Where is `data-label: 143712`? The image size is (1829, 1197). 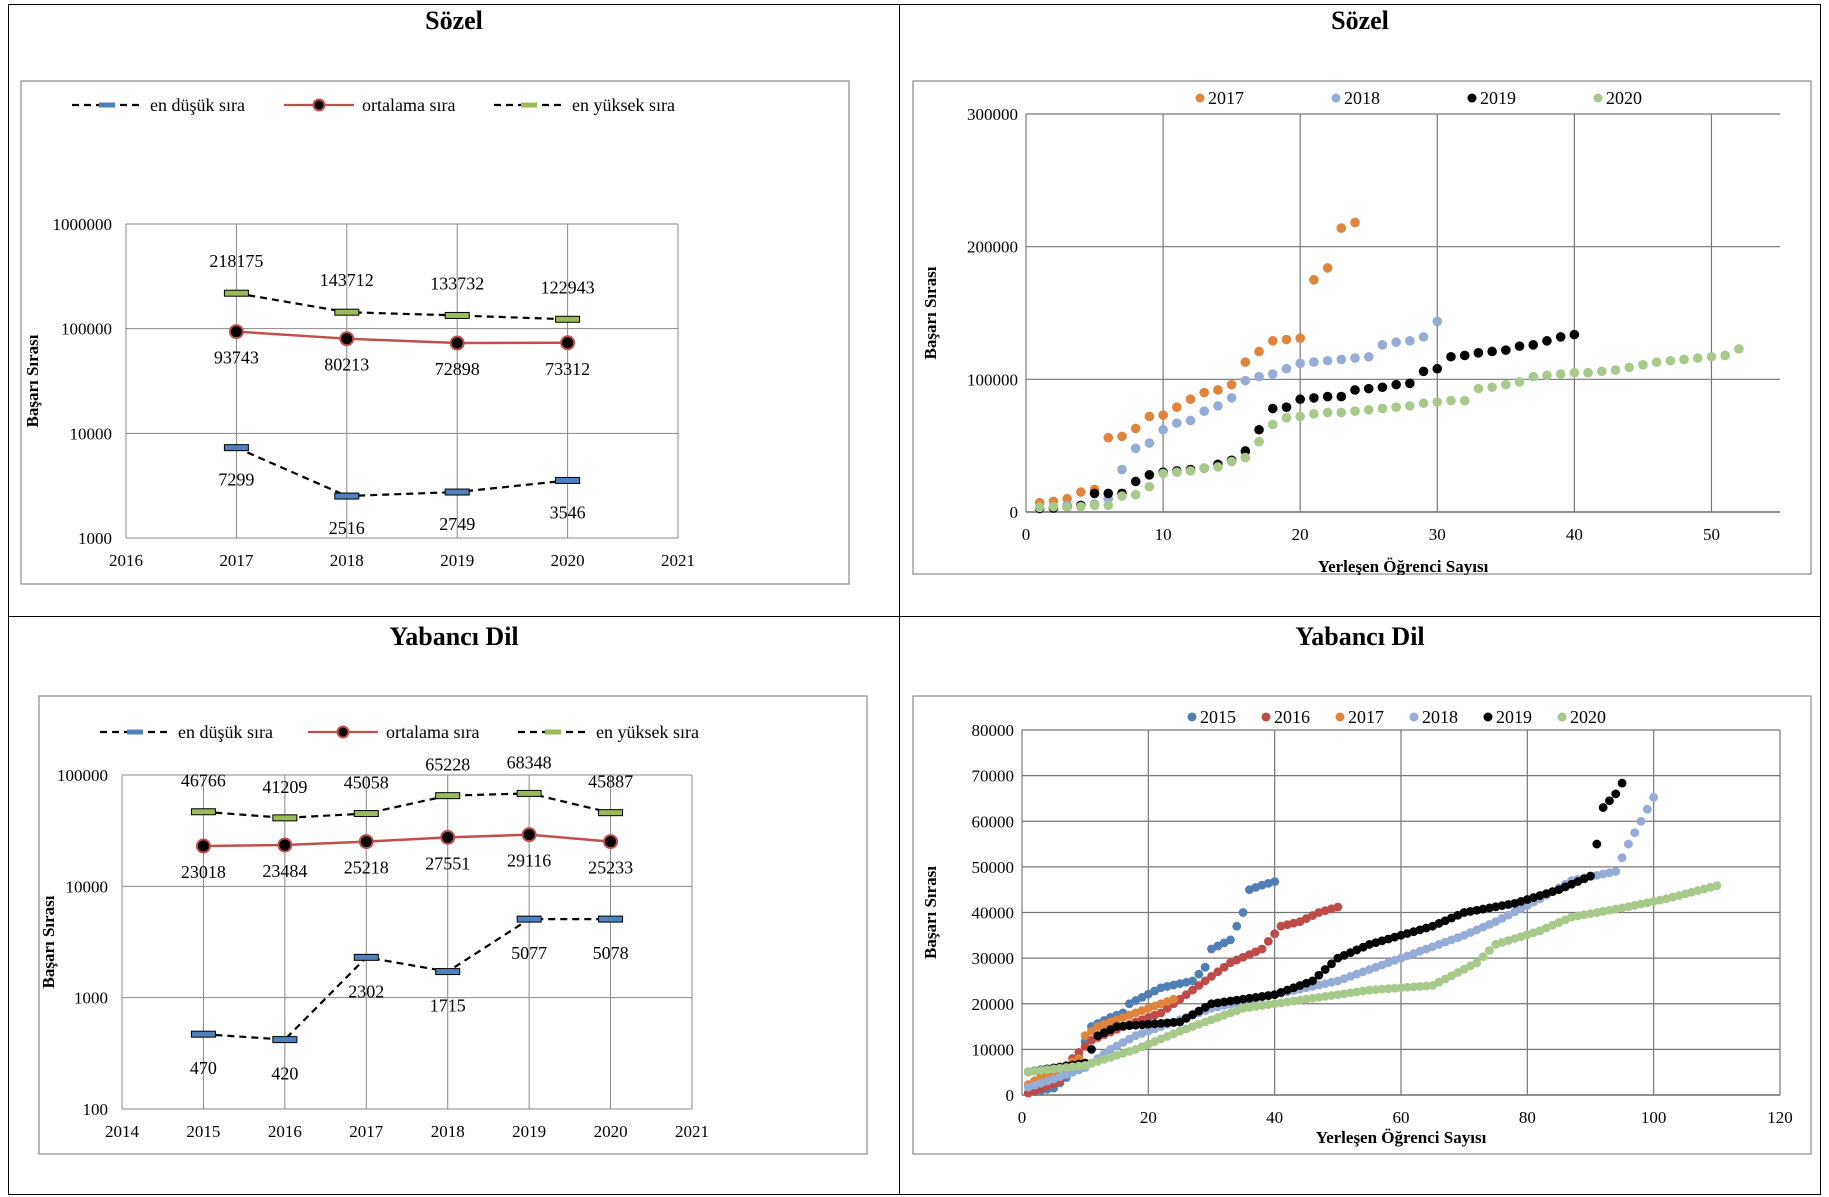 data-label: 143712 is located at coordinates (347, 280).